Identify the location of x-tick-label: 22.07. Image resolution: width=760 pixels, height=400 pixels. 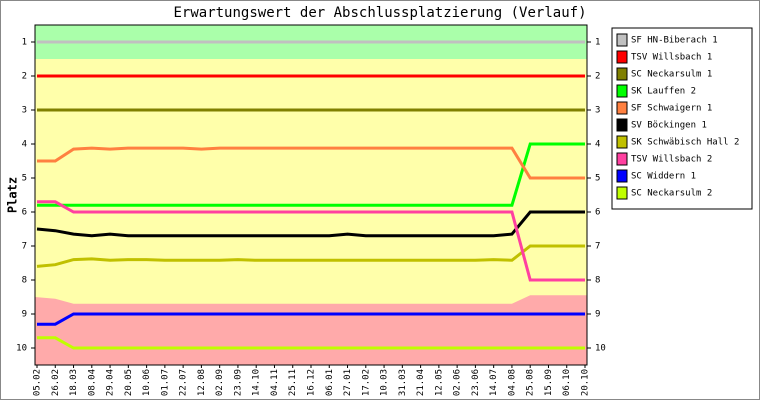
(184, 382).